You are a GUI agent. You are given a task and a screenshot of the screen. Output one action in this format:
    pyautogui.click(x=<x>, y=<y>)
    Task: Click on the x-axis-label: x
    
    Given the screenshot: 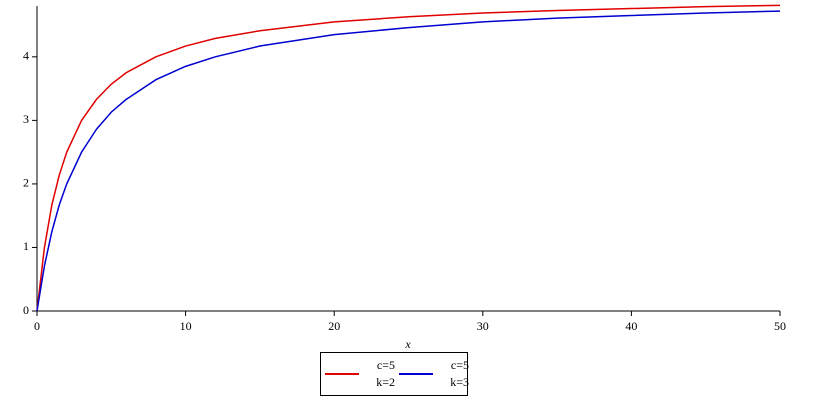 What is the action you would take?
    pyautogui.click(x=407, y=343)
    